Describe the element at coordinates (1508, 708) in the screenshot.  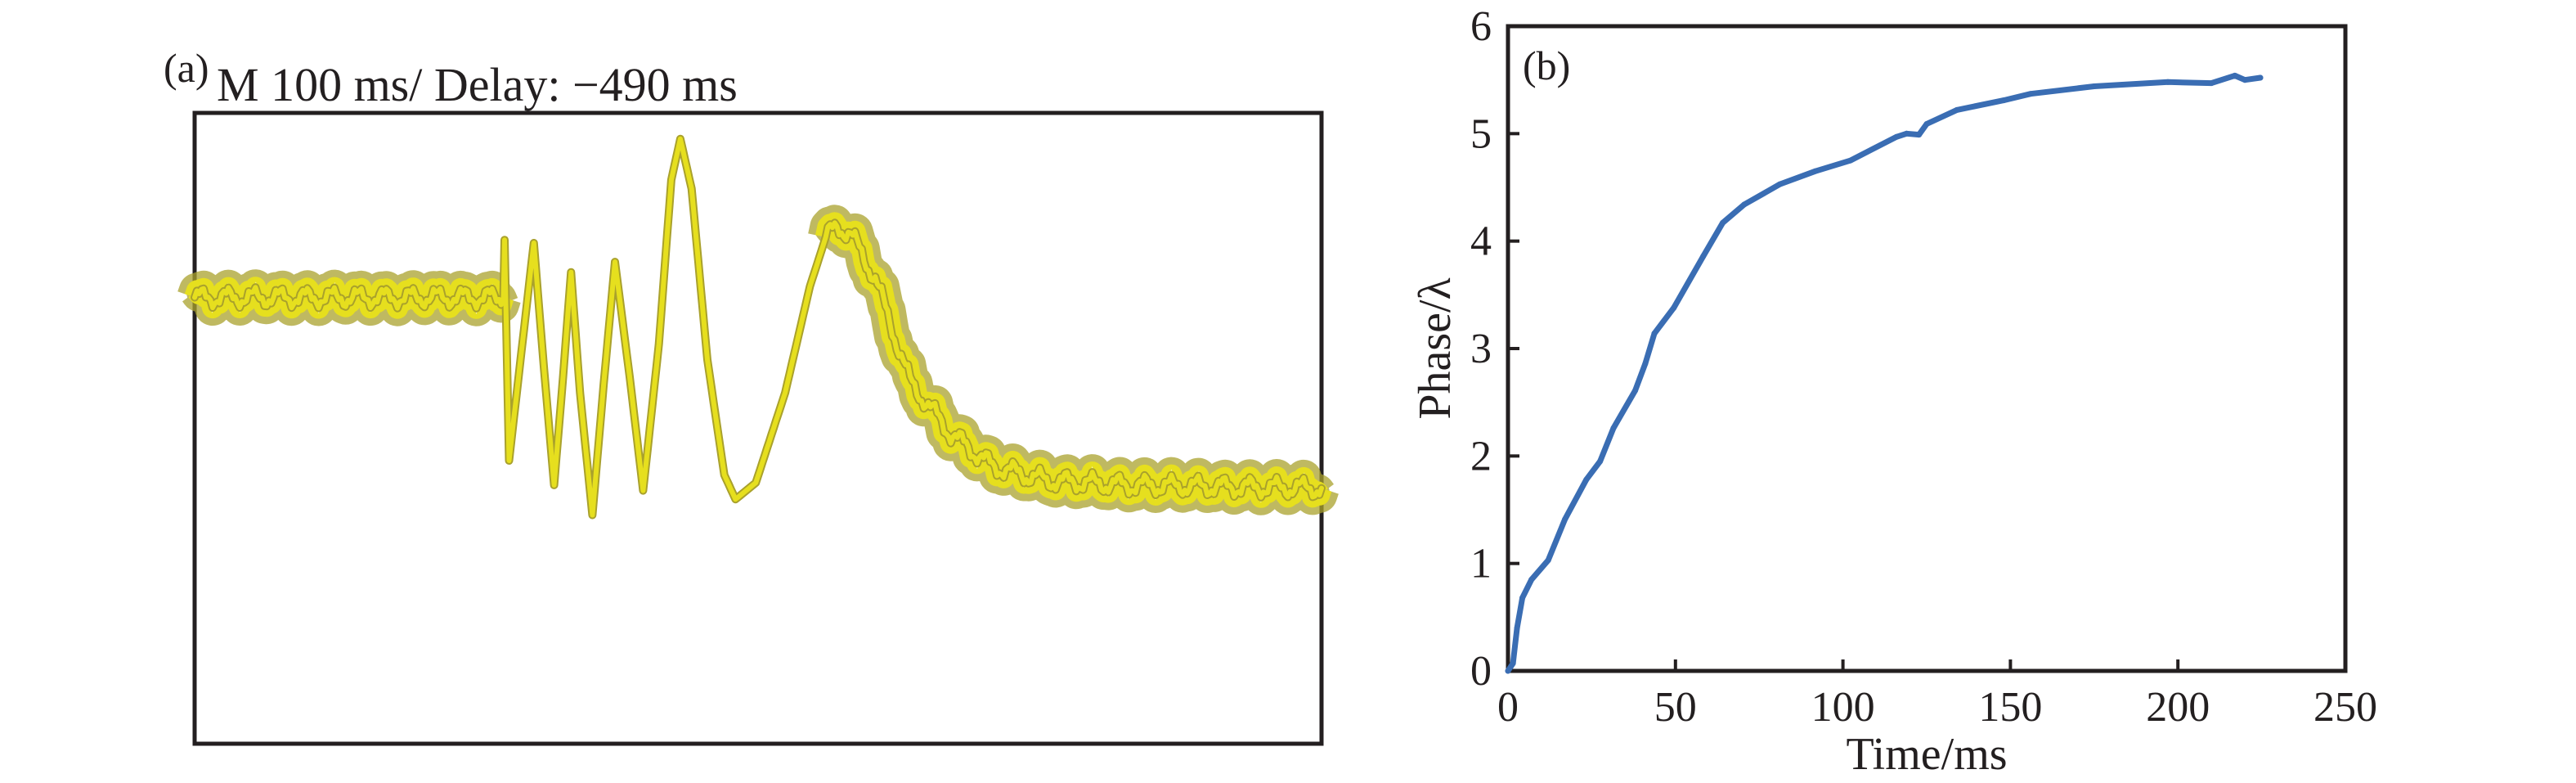
I see `x-tick-label: 0` at that location.